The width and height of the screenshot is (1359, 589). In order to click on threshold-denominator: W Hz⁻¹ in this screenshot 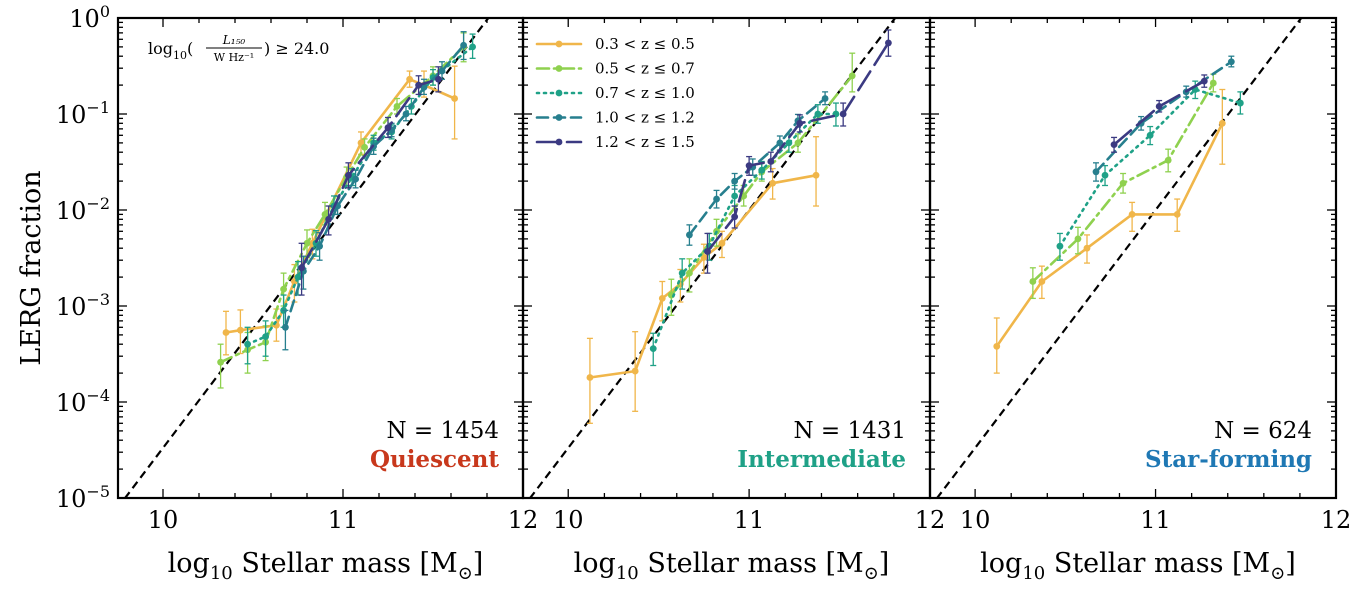, I will do `click(234, 57)`.